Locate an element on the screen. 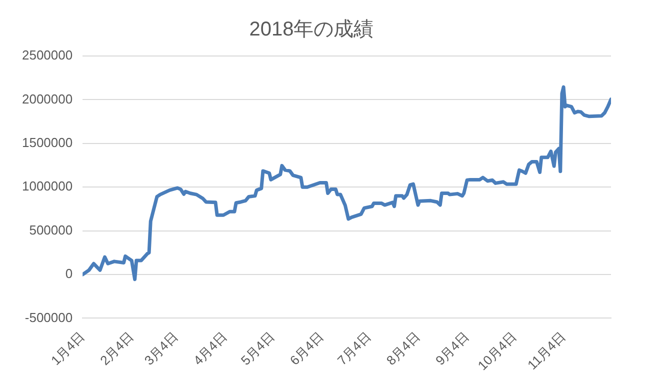 Image resolution: width=649 pixels, height=389 pixels. x-tick-label: 10月4日 is located at coordinates (497, 351).